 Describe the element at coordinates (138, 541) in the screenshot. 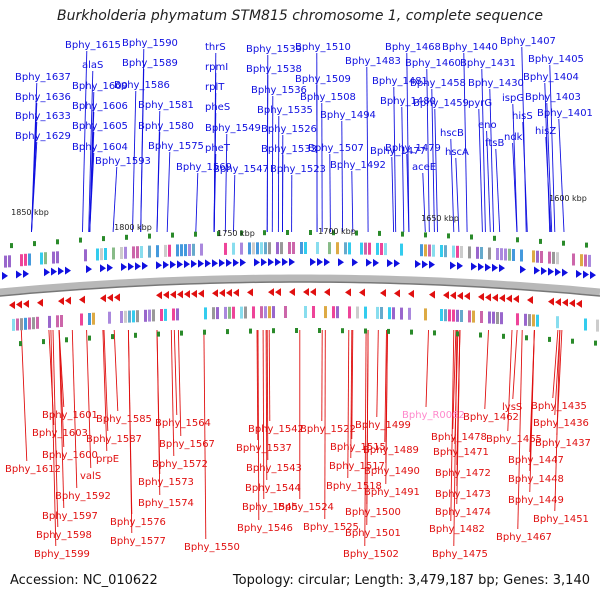

I see `gene-label: Bphy_1577` at that location.